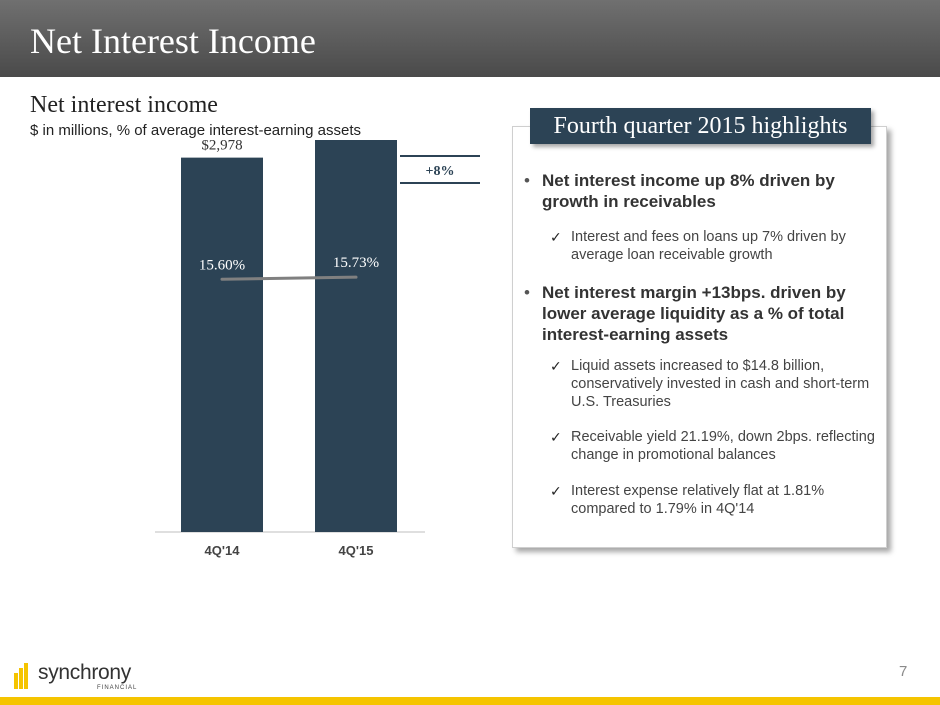 The image size is (940, 705). I want to click on chart-title: Net interest income, so click(124, 105).